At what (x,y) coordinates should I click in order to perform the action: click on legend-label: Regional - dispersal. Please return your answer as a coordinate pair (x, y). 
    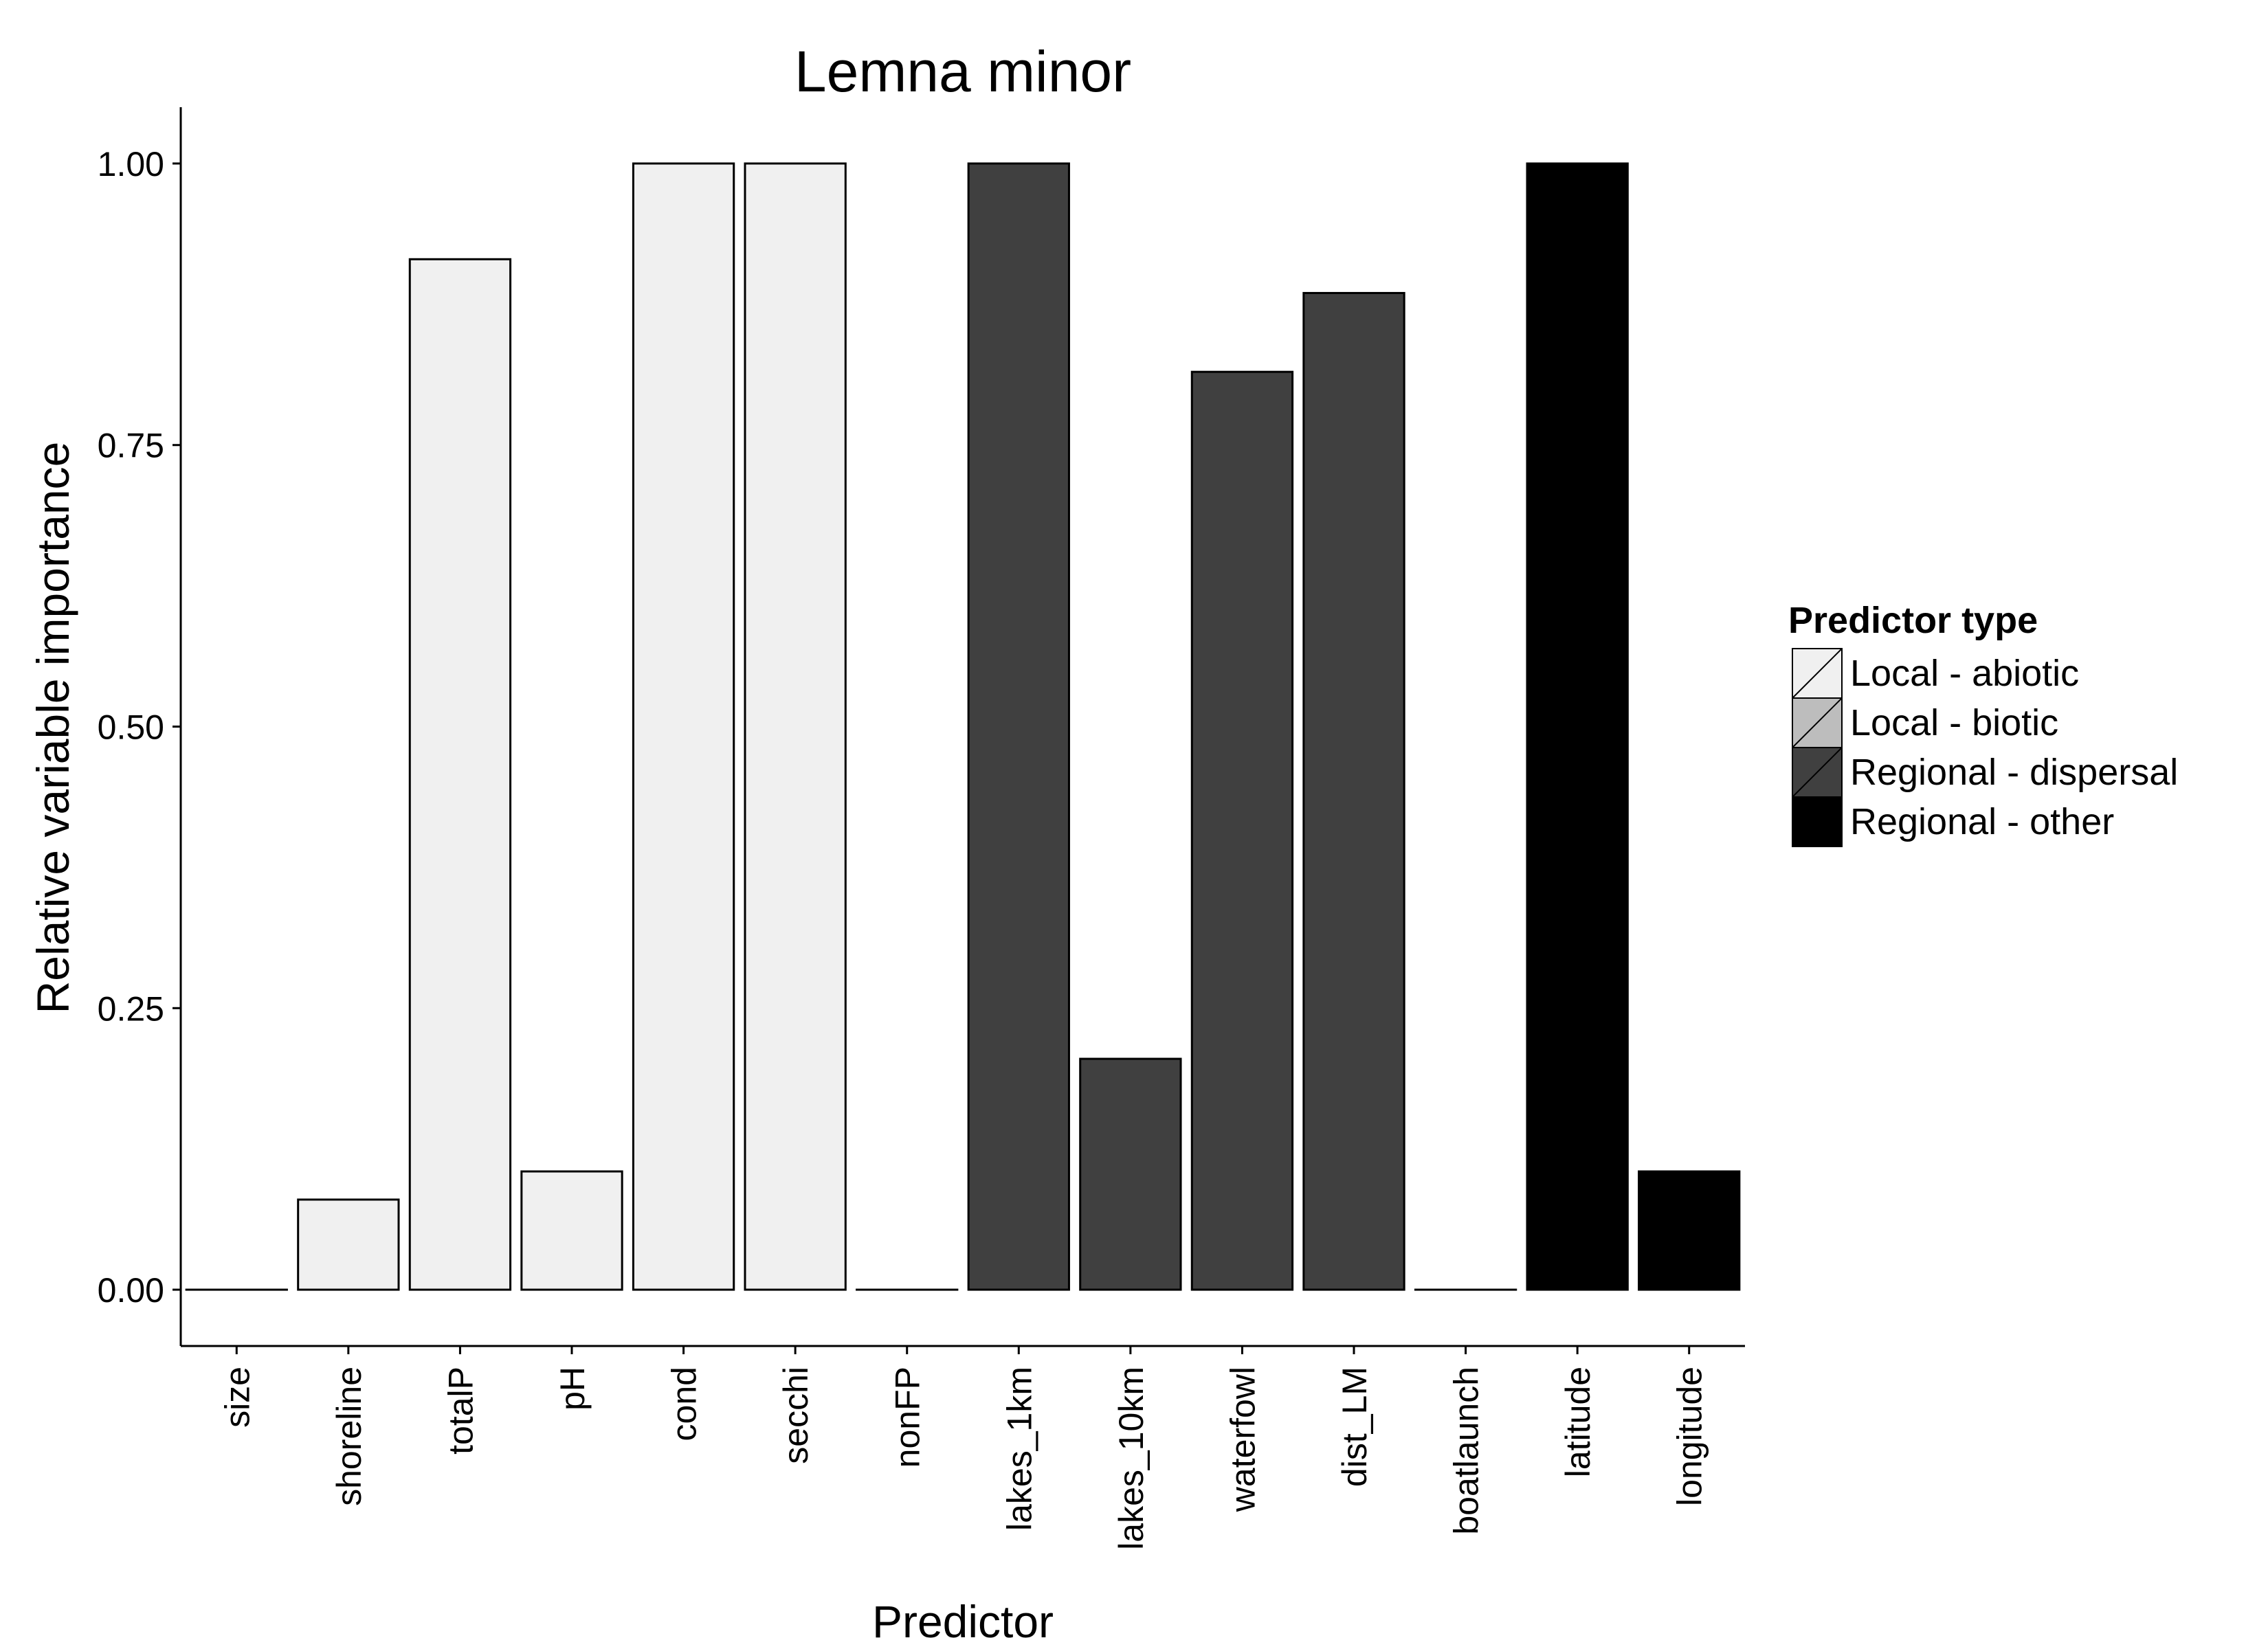
    Looking at the image, I should click on (2014, 773).